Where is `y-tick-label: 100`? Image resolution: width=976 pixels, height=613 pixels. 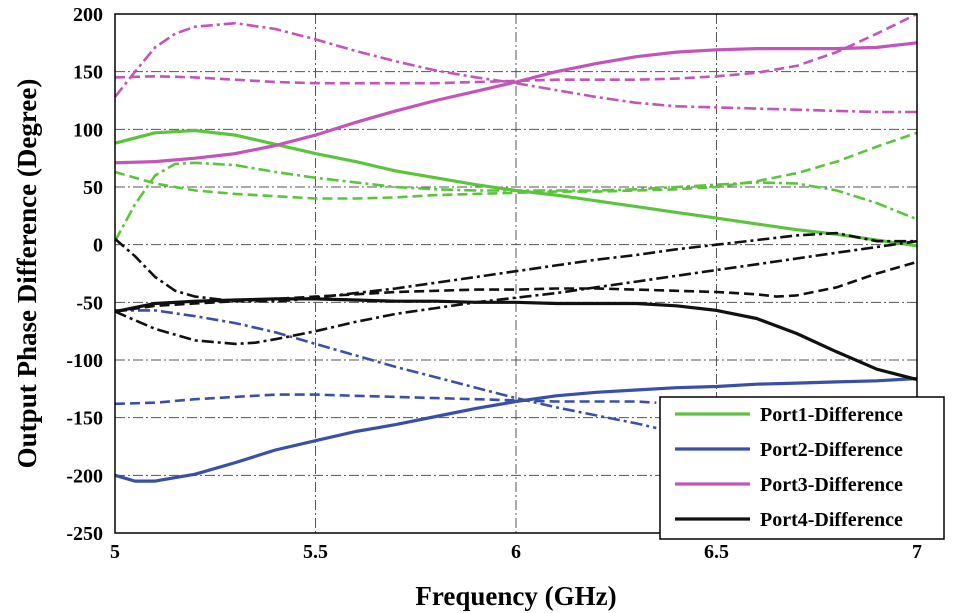
y-tick-label: 100 is located at coordinates (88, 130).